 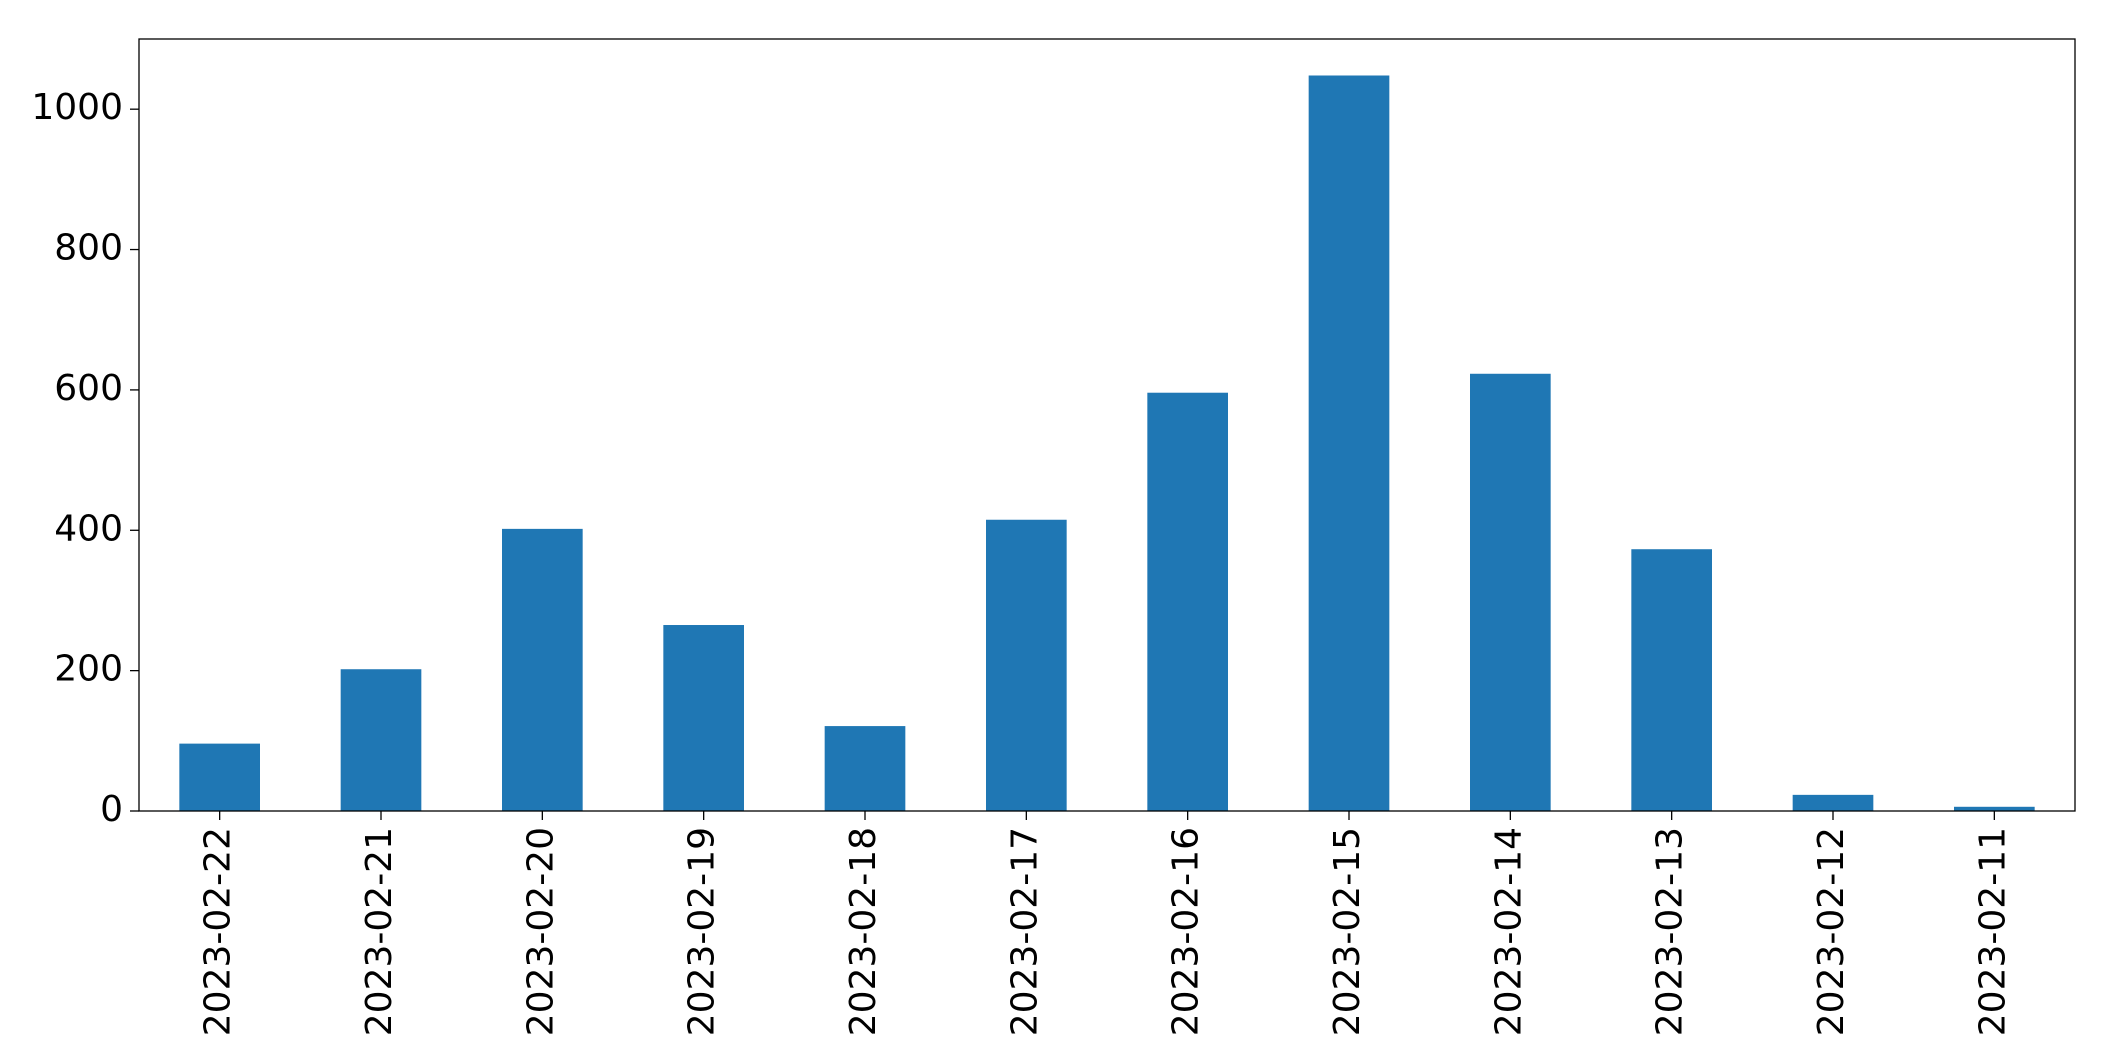 What do you see at coordinates (379, 931) in the screenshot?
I see `x-tick-label: 2023-02-21` at bounding box center [379, 931].